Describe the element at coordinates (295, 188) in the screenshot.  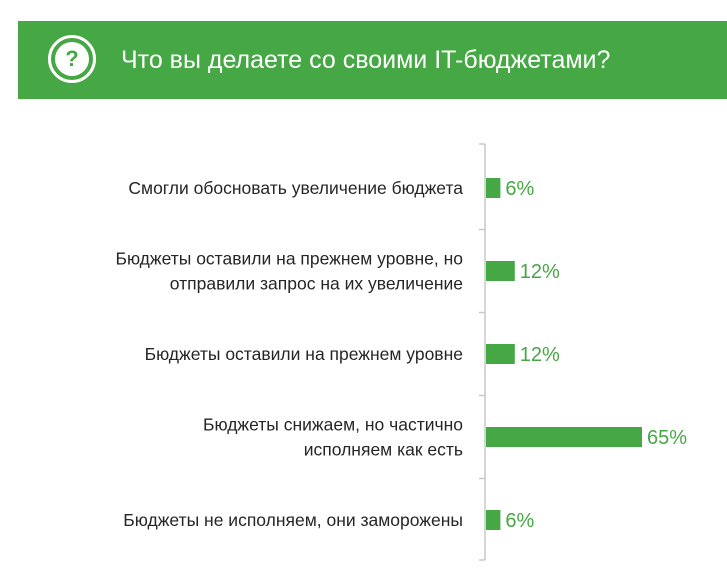
I see `category-label-1: Смогли обосновать увеличение бюджета` at that location.